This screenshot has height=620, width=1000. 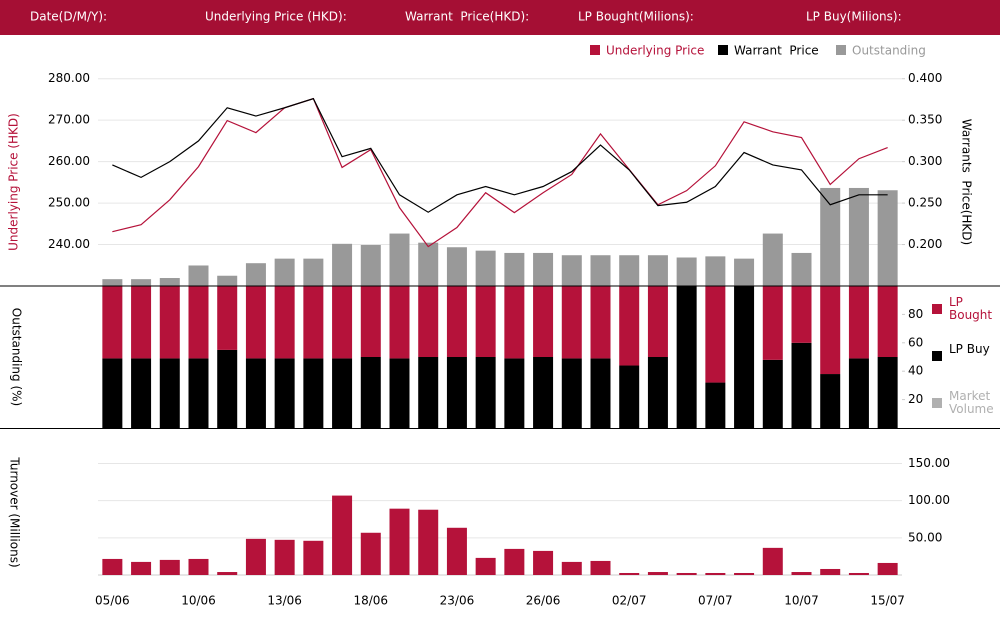 What do you see at coordinates (15, 511) in the screenshot?
I see `y-axis-title: Turnover (Millions)` at bounding box center [15, 511].